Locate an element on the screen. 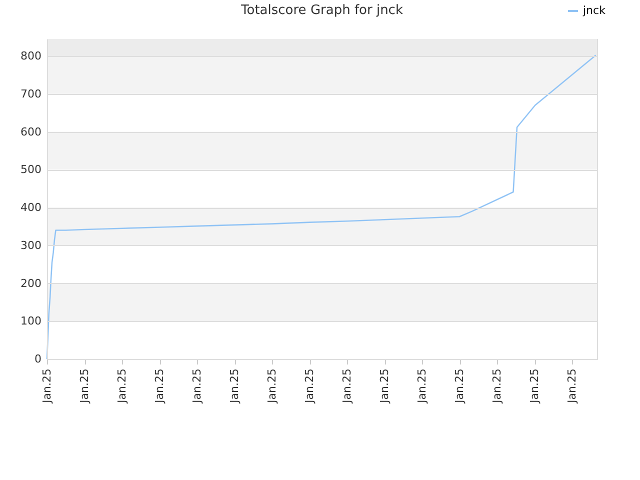 The height and width of the screenshot is (480, 640). y-tick-label: 200 is located at coordinates (31, 283).